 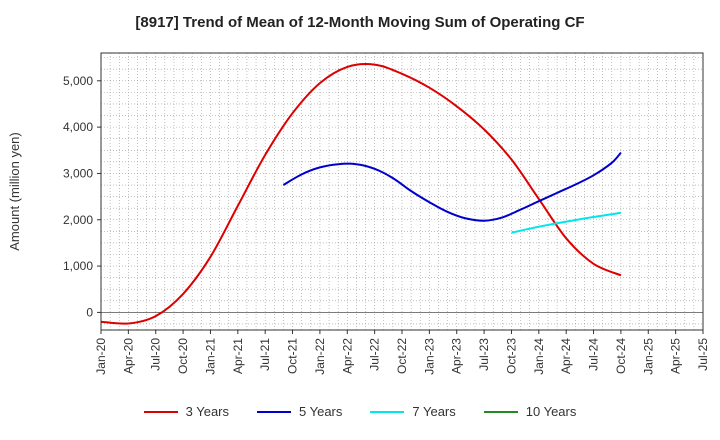 I want to click on legend-label: 10 Years, so click(x=551, y=411).